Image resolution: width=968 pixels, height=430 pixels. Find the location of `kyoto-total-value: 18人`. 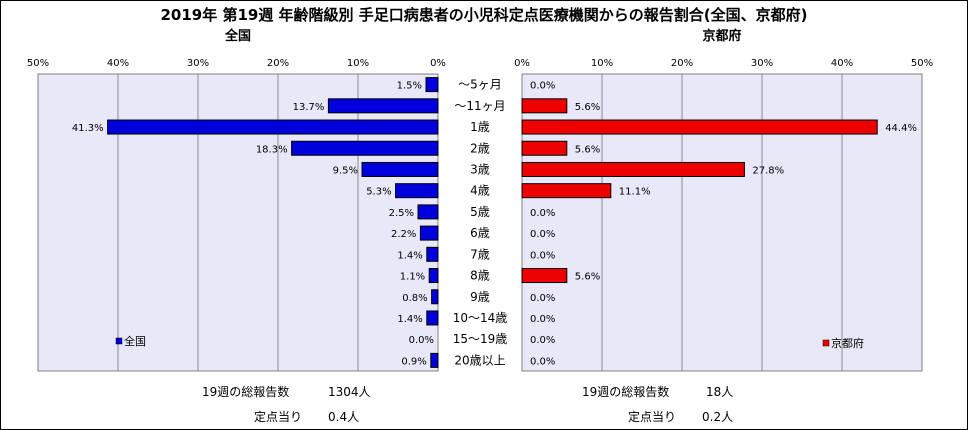

kyoto-total-value: 18人 is located at coordinates (719, 392).